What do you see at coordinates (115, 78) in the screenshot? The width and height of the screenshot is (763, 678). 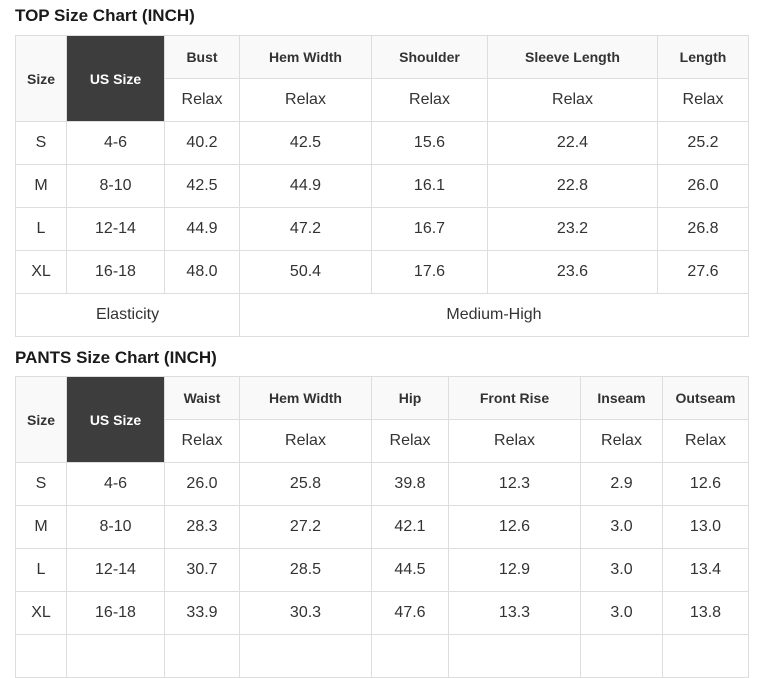 I see `top-us-size-column-header: US Size` at bounding box center [115, 78].